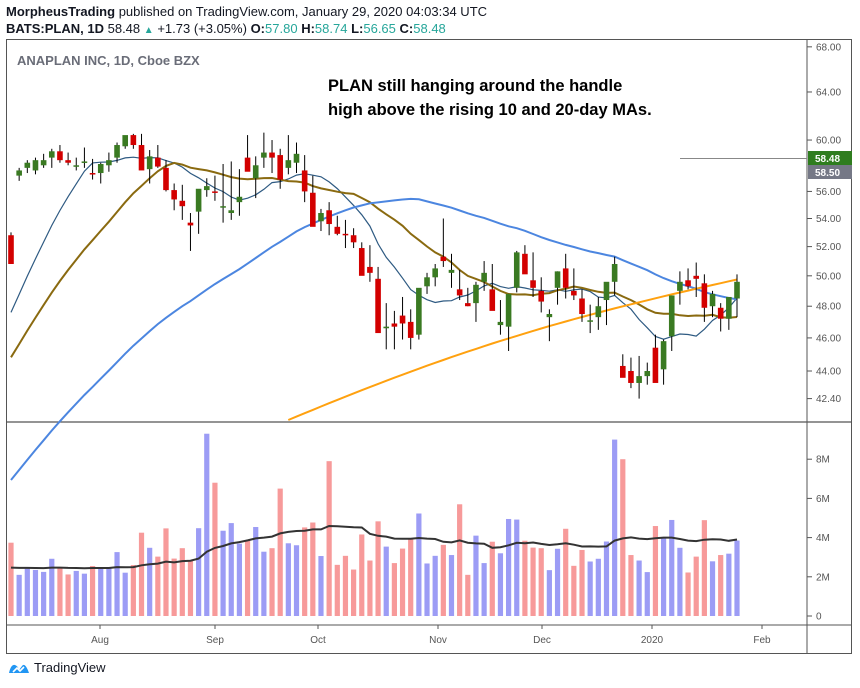 This screenshot has width=860, height=688. Describe the element at coordinates (823, 577) in the screenshot. I see `svg-text: 2M` at that location.